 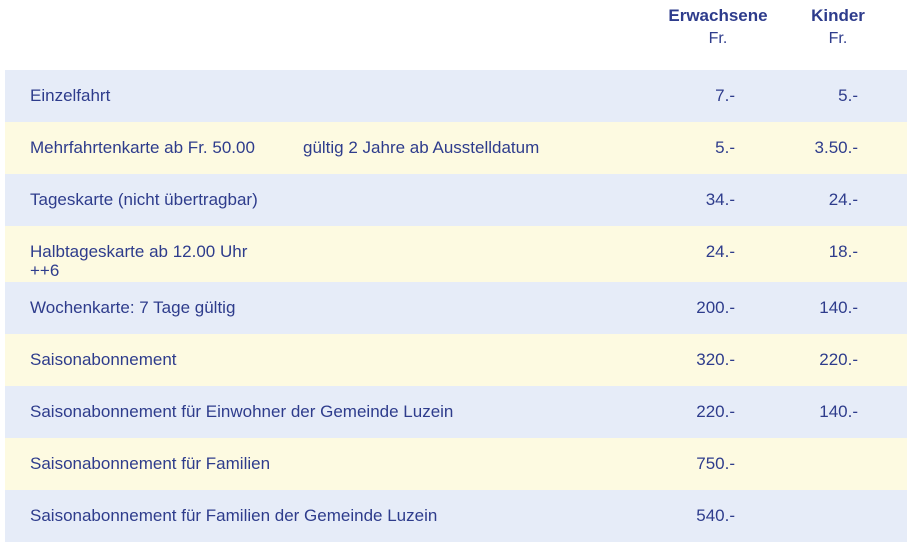 What do you see at coordinates (718, 15) in the screenshot?
I see `column-title-adults: Erwachsene` at bounding box center [718, 15].